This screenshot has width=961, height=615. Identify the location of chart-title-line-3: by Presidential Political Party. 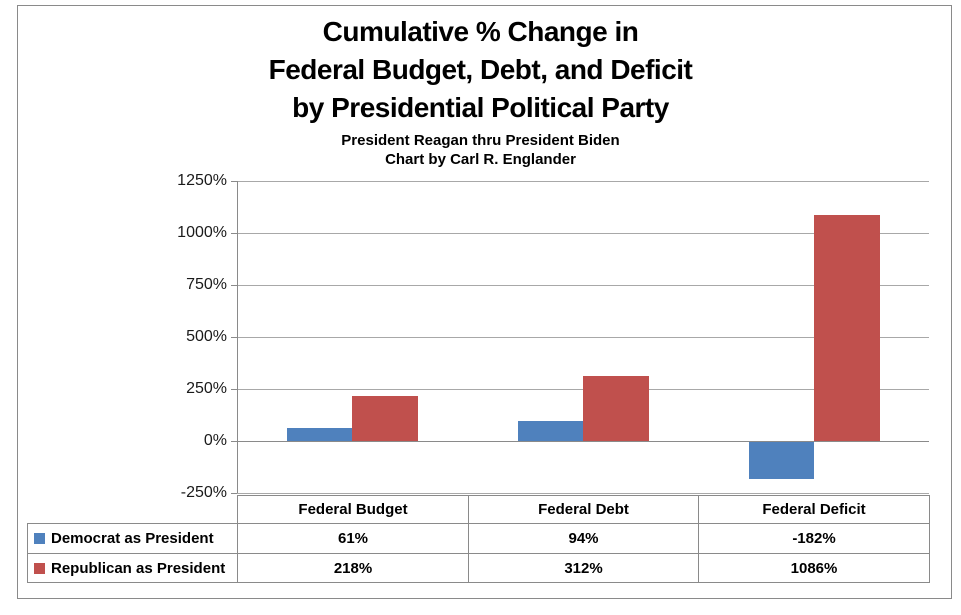
(480, 107).